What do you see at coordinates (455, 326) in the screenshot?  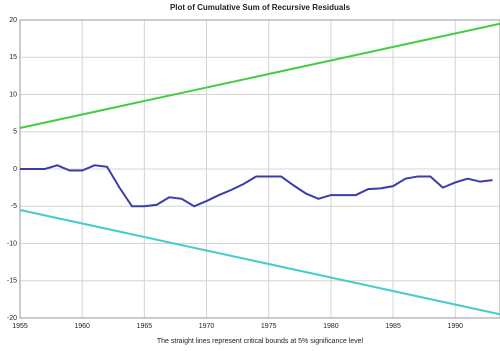 I see `x-tick-label: 1990` at bounding box center [455, 326].